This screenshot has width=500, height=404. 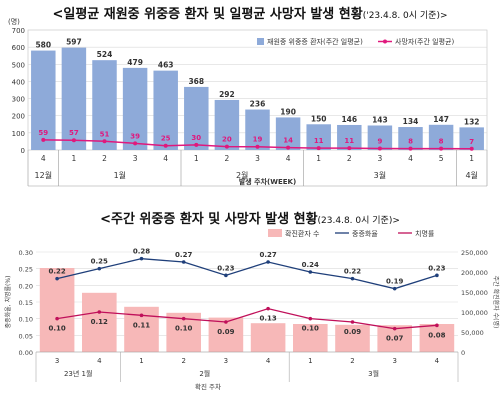 I want to click on legend-line-label: 사망자(주간 일평균), so click(x=424, y=41).